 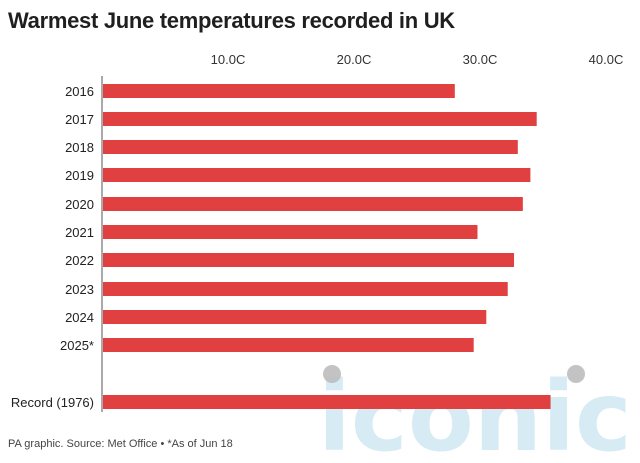 What do you see at coordinates (228, 59) in the screenshot?
I see `x-tick-label: 10.0C` at bounding box center [228, 59].